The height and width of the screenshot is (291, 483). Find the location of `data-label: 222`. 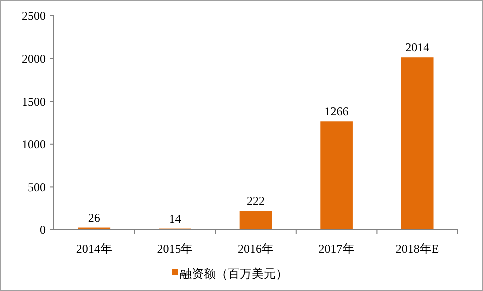

data-label: 222 is located at coordinates (256, 201).